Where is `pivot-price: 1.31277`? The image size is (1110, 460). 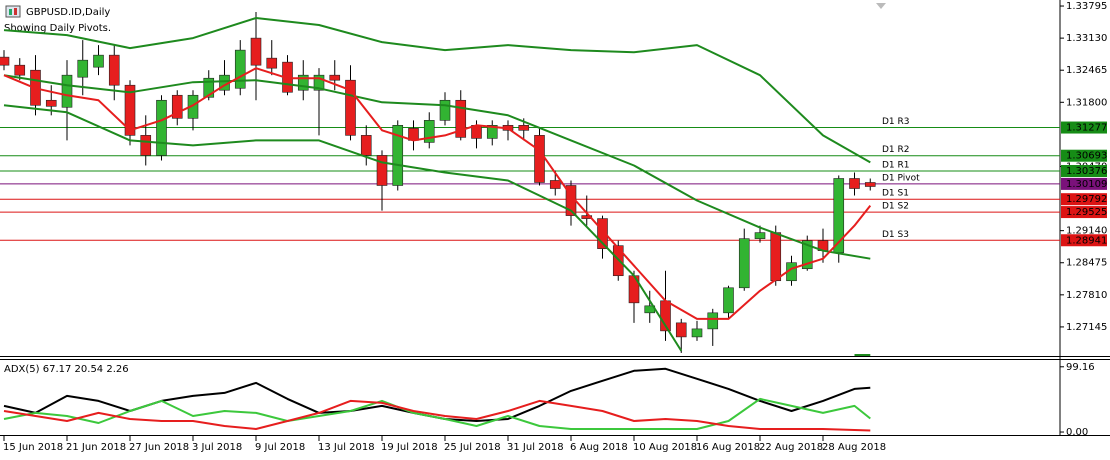 pivot-price: 1.31277 is located at coordinates (1086, 128).